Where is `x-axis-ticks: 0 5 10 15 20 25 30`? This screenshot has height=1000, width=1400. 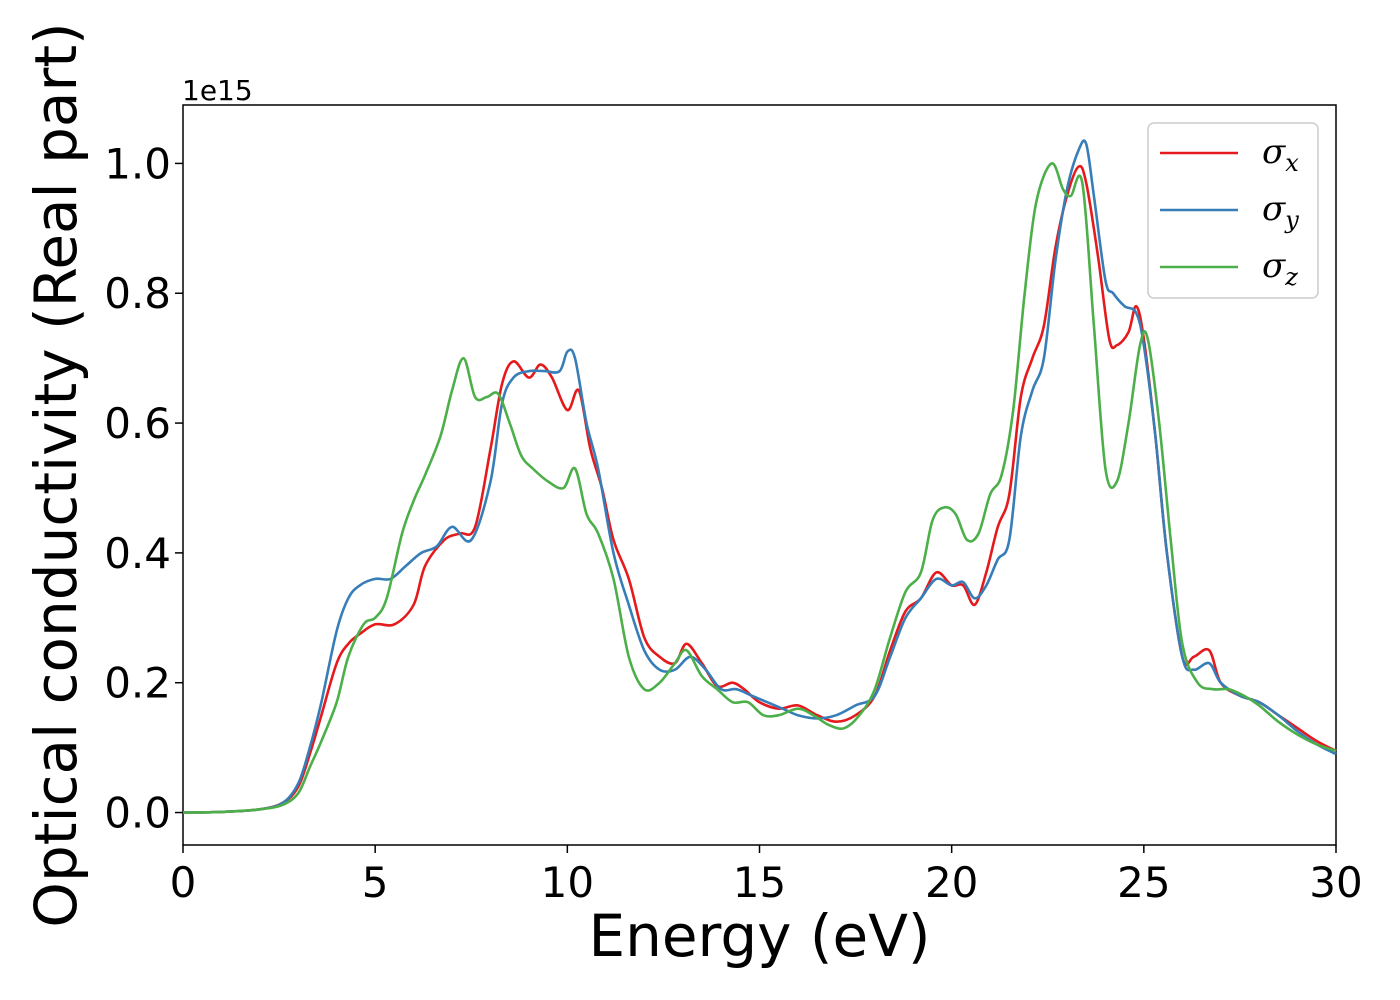
x-axis-ticks: 0 5 10 15 20 25 30 is located at coordinates (766, 876).